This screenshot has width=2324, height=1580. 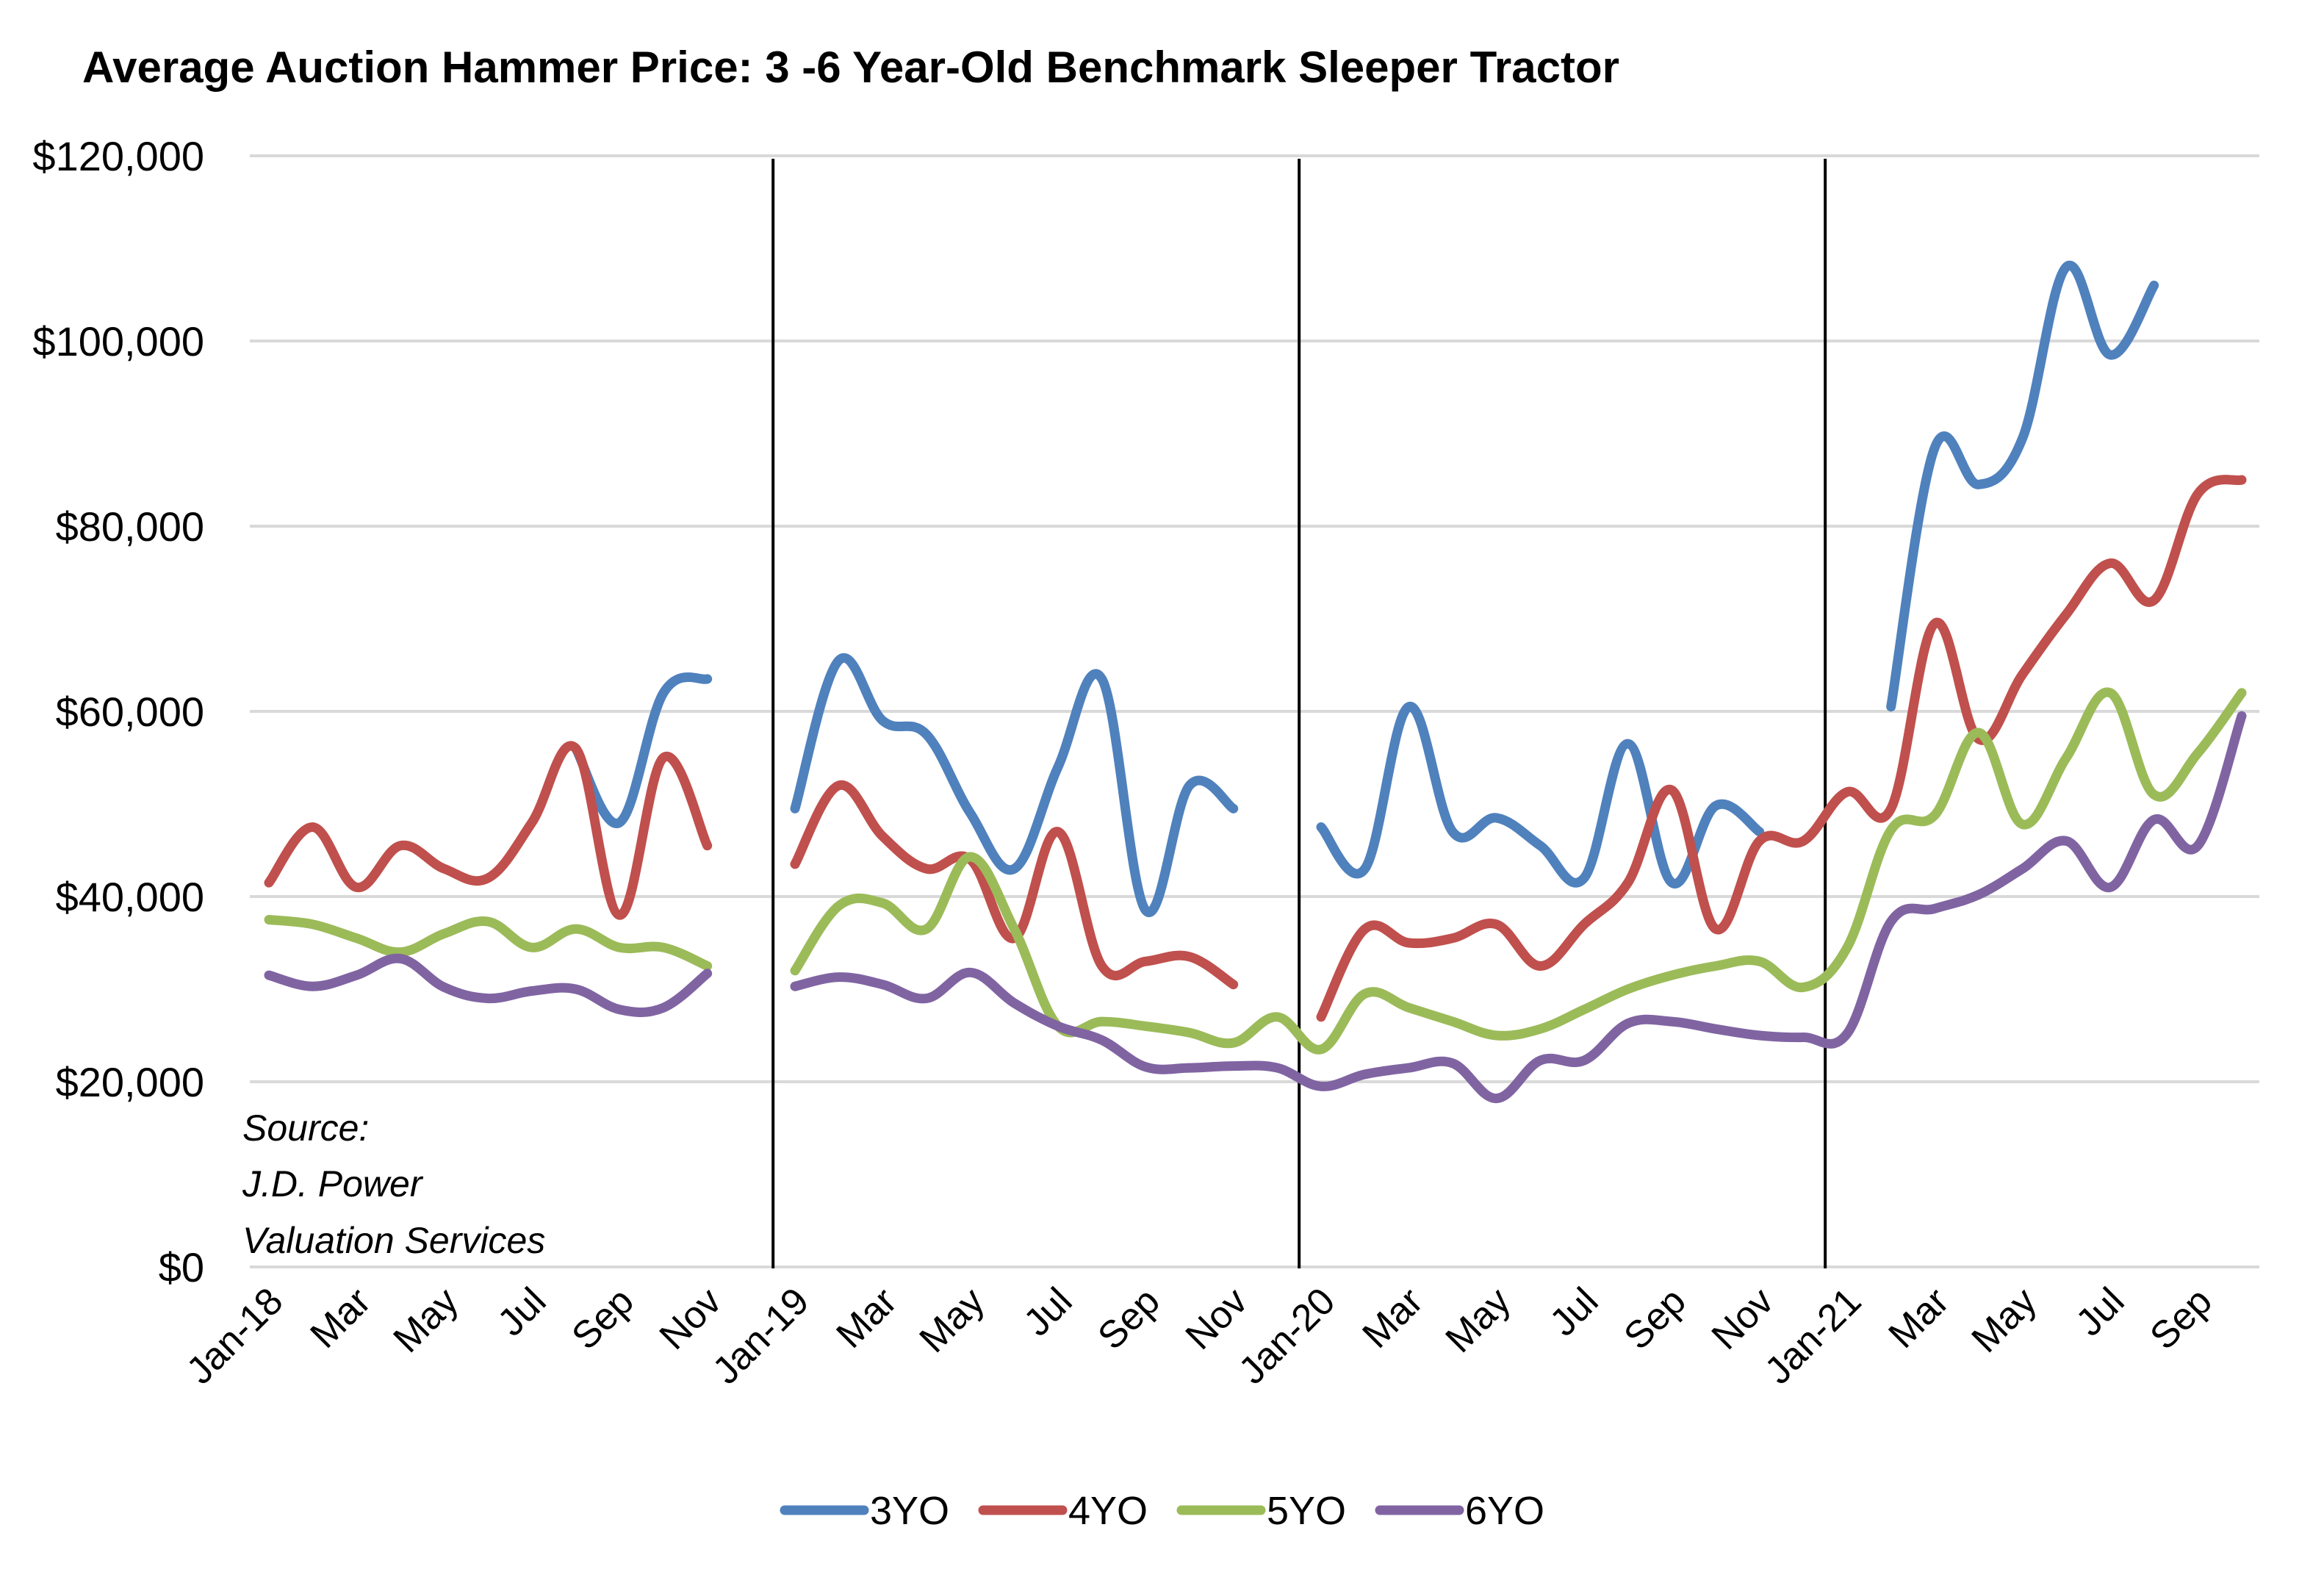 What do you see at coordinates (1287, 1335) in the screenshot?
I see `x-tick-label: Jan-20` at bounding box center [1287, 1335].